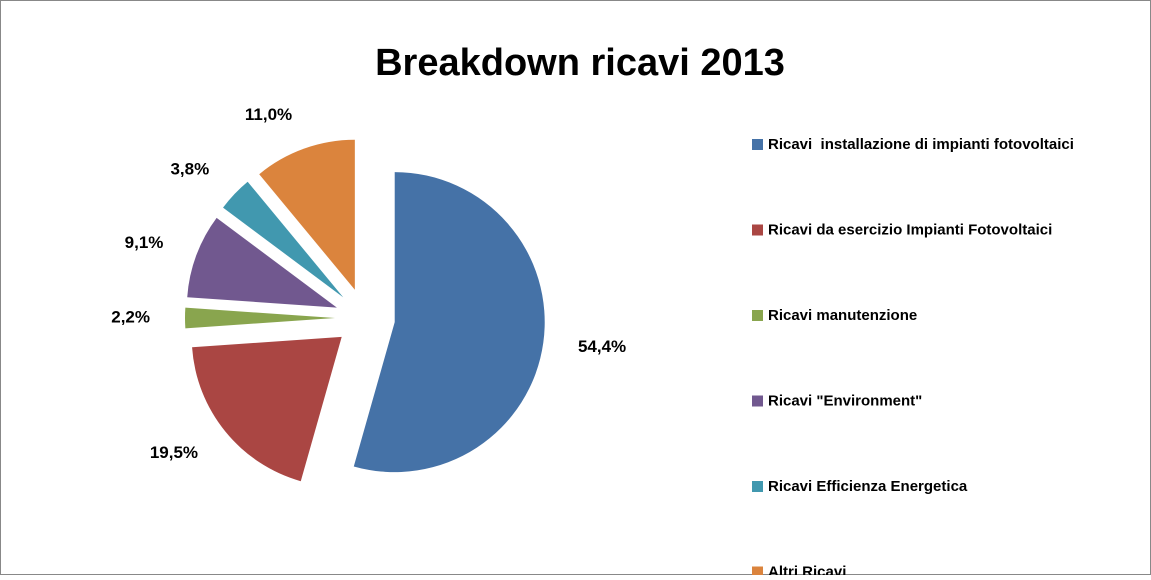 The width and height of the screenshot is (1151, 580). What do you see at coordinates (602, 346) in the screenshot?
I see `data-label: 54,4%` at bounding box center [602, 346].